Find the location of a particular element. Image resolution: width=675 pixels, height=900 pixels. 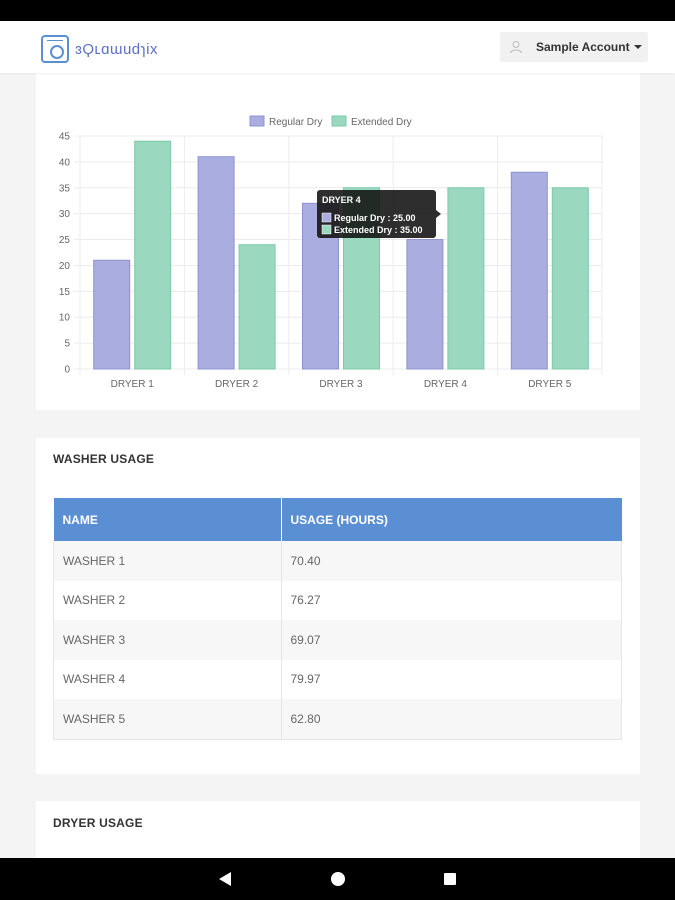

table-cell-usage: 70.40 is located at coordinates (451, 561).